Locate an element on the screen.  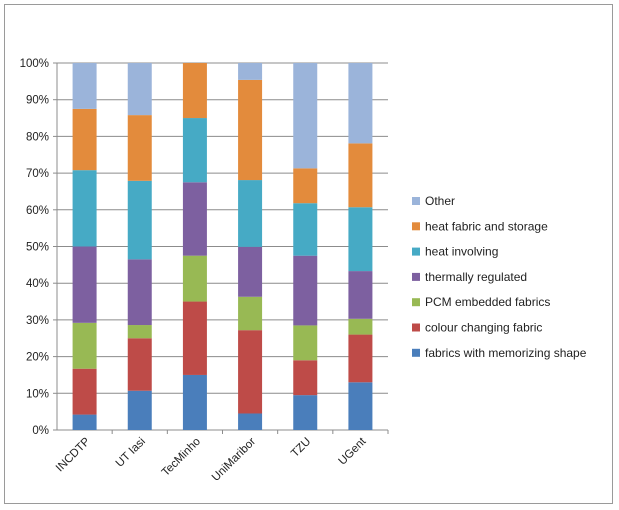
bar-segment-ut-iasi-fabrics-with-memorizing-shape is located at coordinates (139, 410).